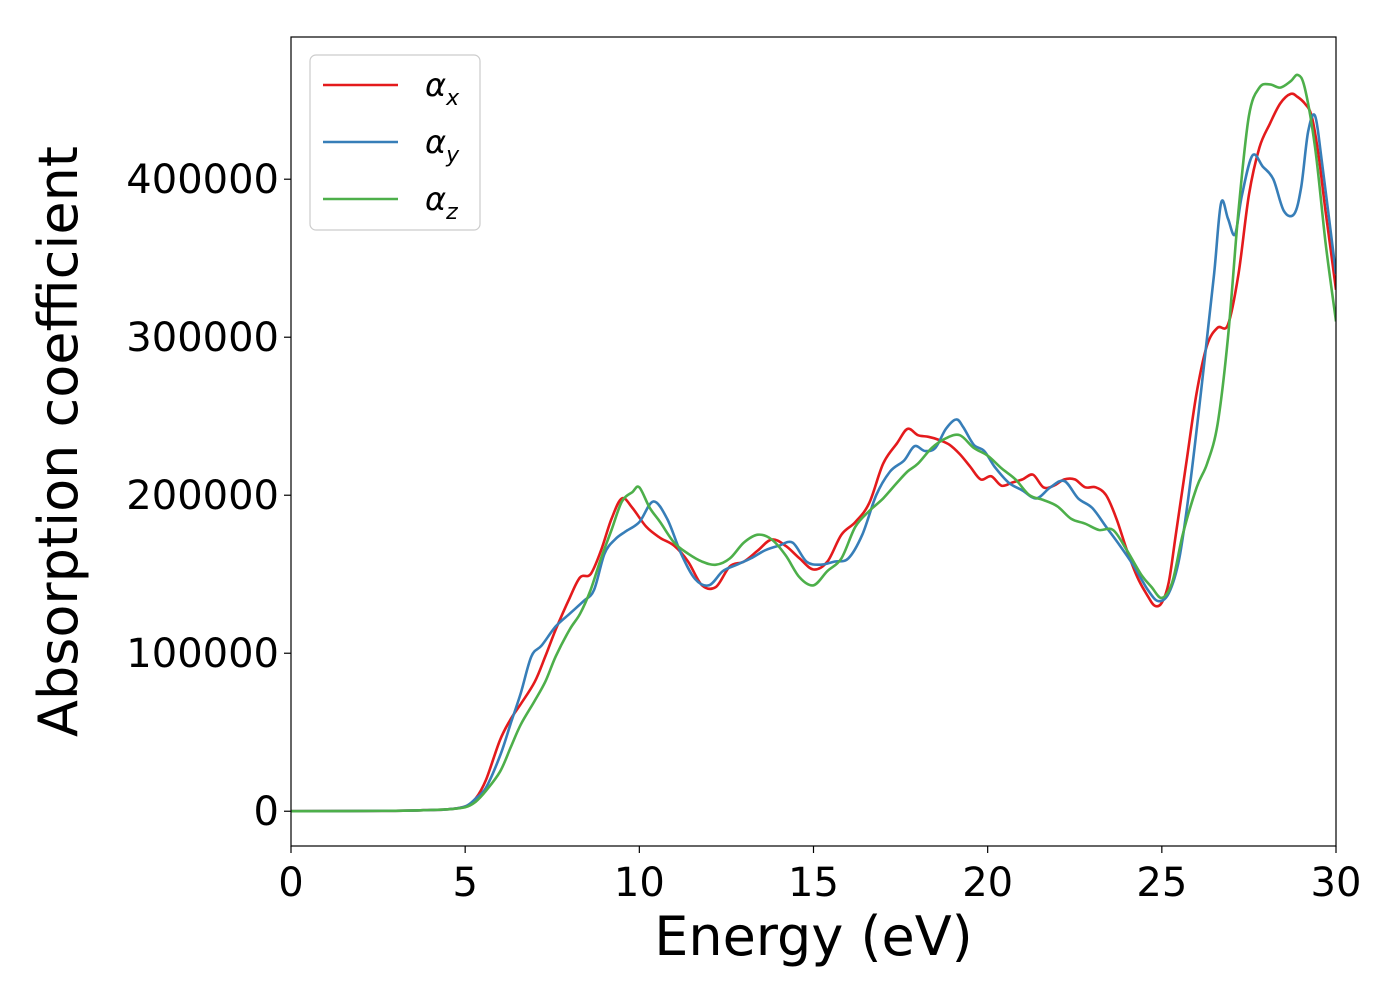 This screenshot has width=1400, height=1000. What do you see at coordinates (266, 812) in the screenshot?
I see `y-tick-label: 0` at bounding box center [266, 812].